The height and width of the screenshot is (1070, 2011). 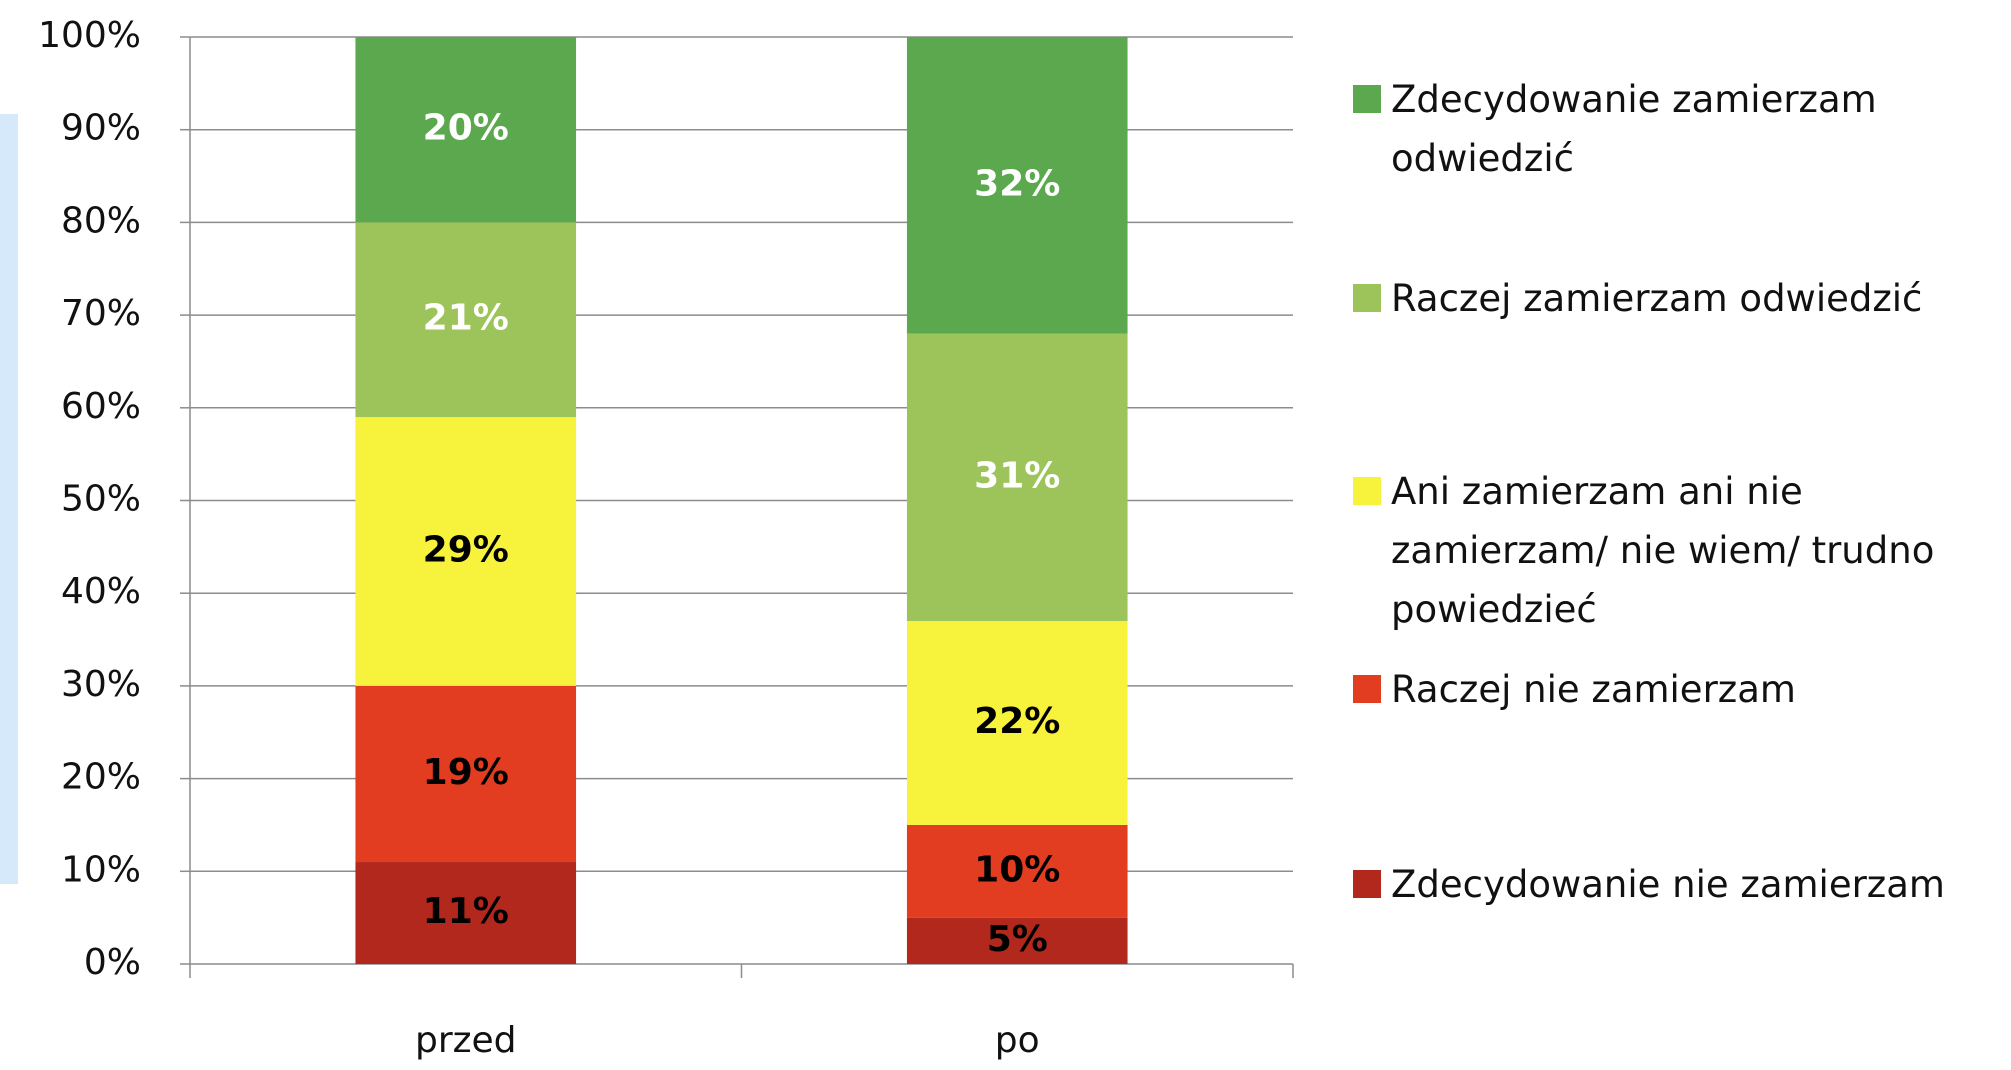 I want to click on value-label: 22%, so click(x=1017, y=721).